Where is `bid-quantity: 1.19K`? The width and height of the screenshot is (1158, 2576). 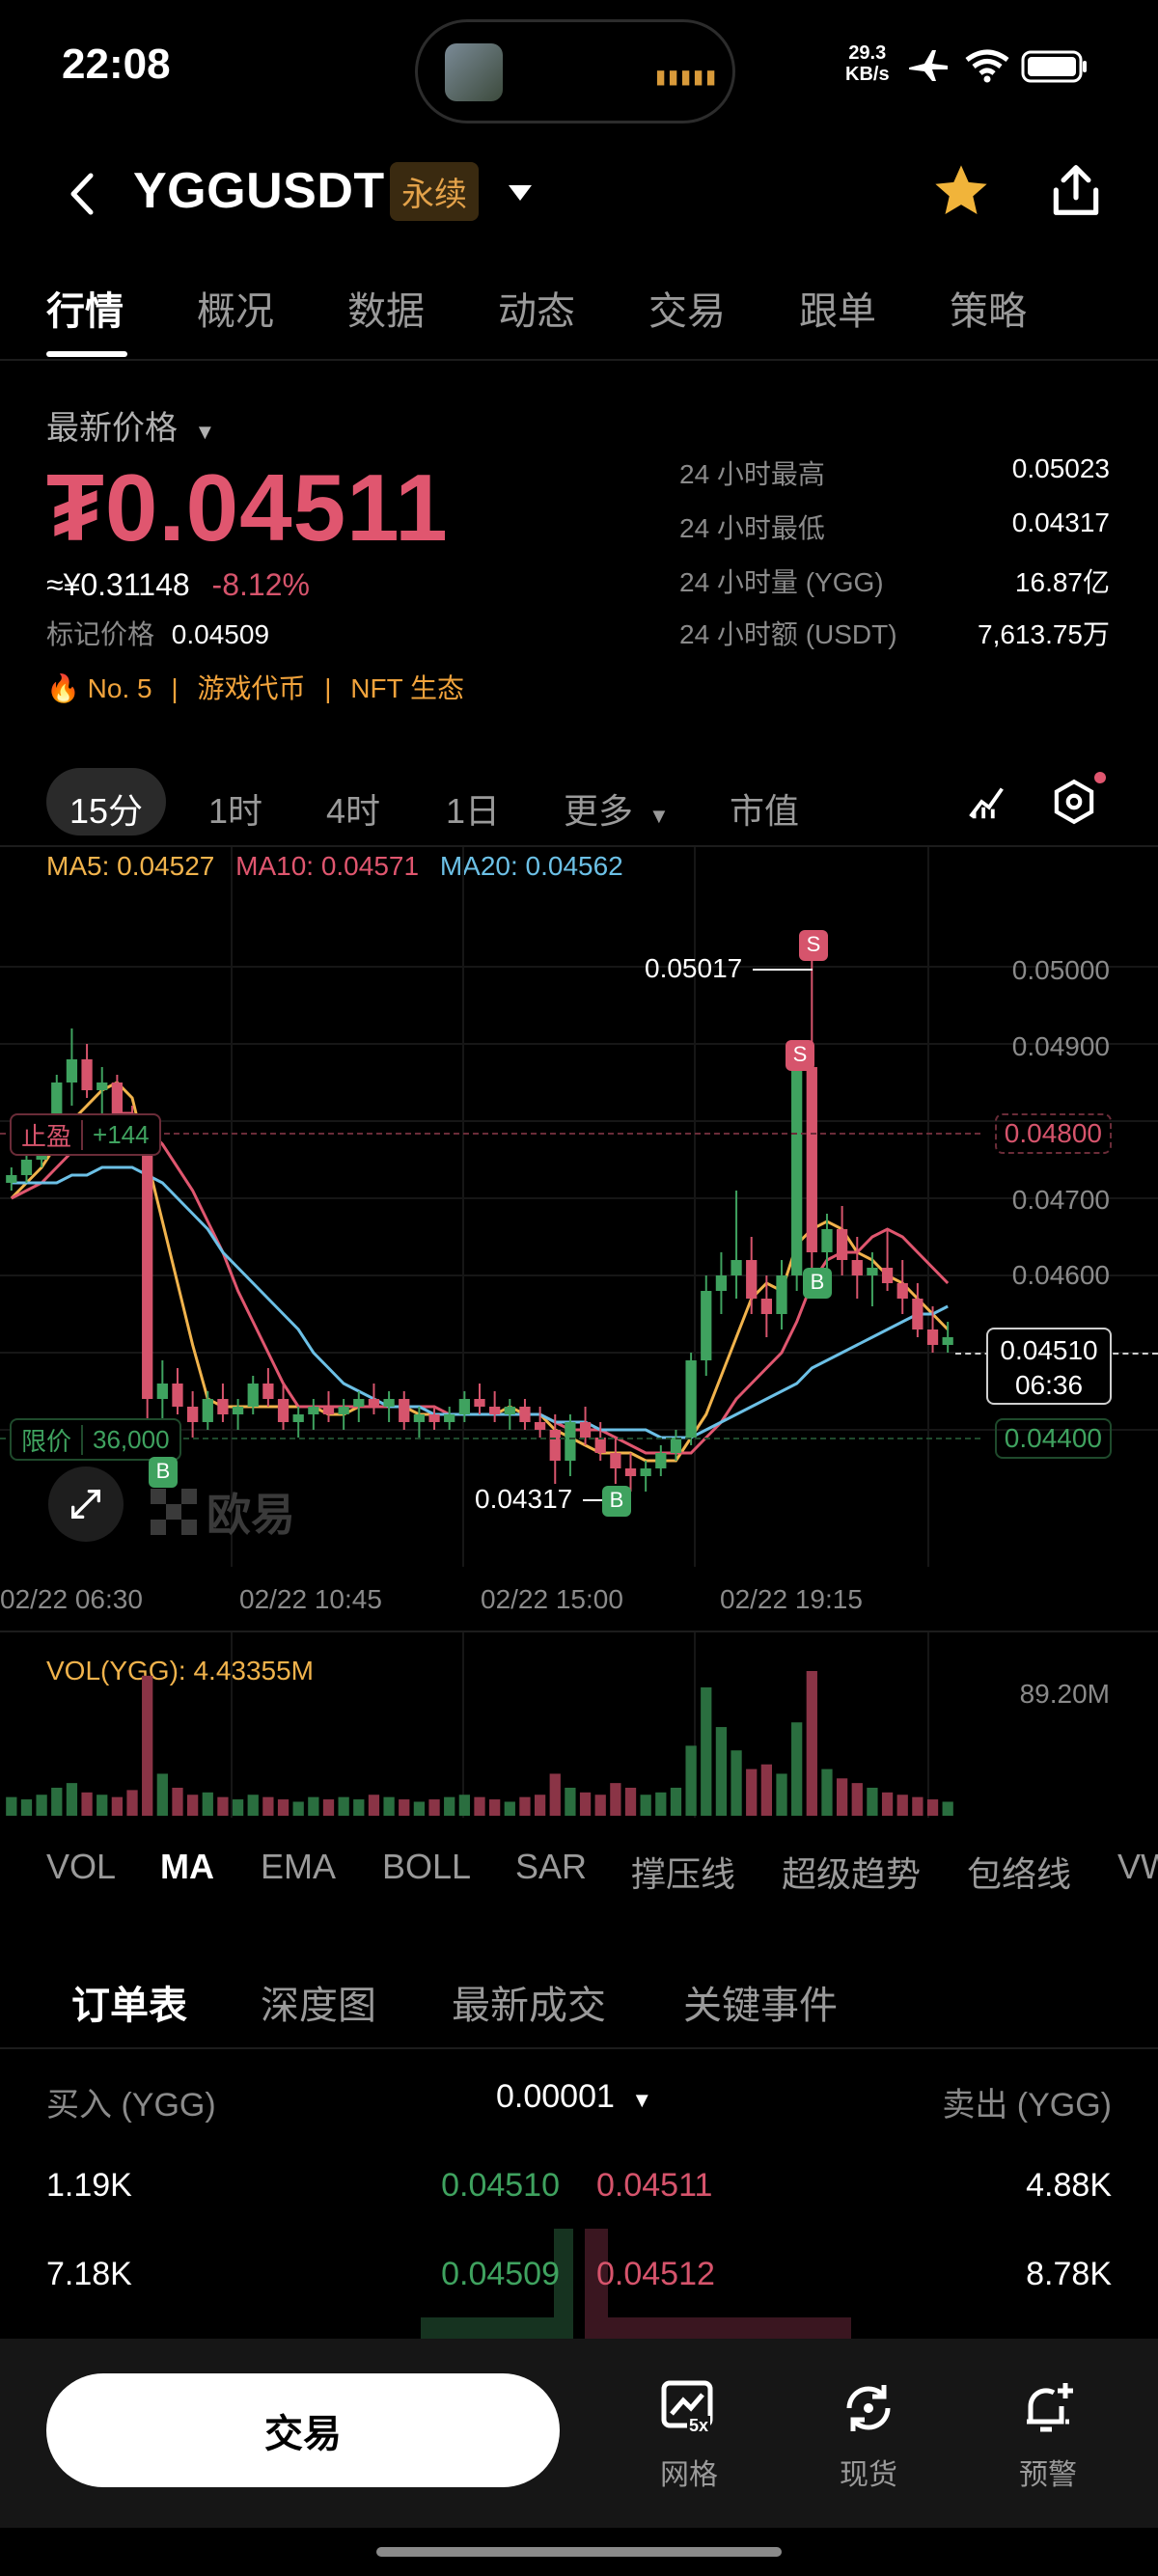 bid-quantity: 1.19K is located at coordinates (89, 2185).